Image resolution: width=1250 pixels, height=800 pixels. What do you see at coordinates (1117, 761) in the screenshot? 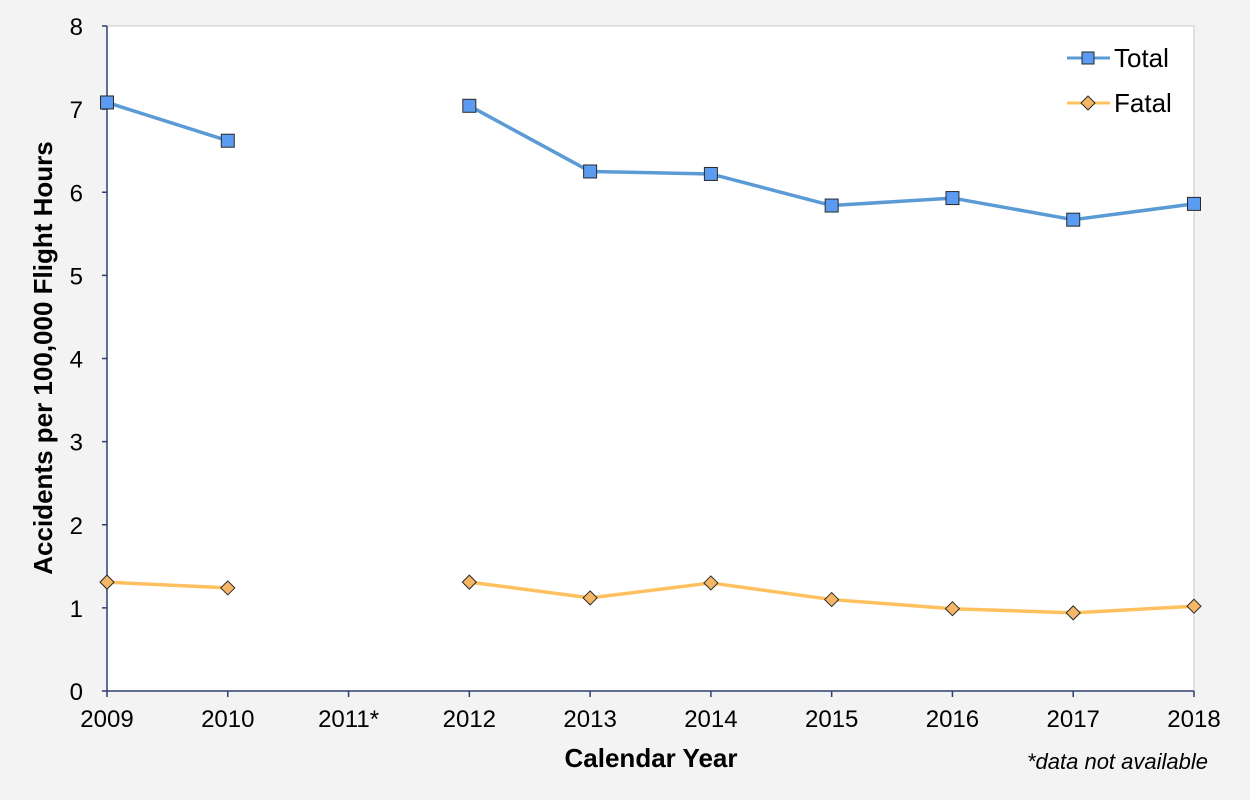
I see `footnote: *data not available` at bounding box center [1117, 761].